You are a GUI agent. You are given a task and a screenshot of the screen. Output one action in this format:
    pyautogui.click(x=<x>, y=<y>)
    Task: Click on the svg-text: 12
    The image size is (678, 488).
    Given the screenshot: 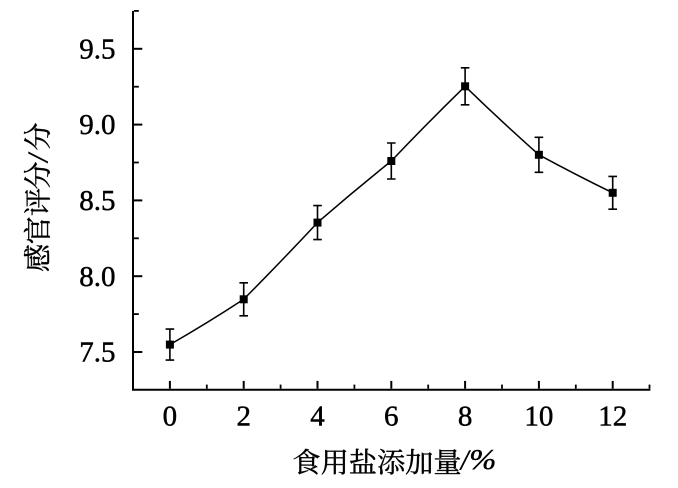 What is the action you would take?
    pyautogui.click(x=612, y=416)
    